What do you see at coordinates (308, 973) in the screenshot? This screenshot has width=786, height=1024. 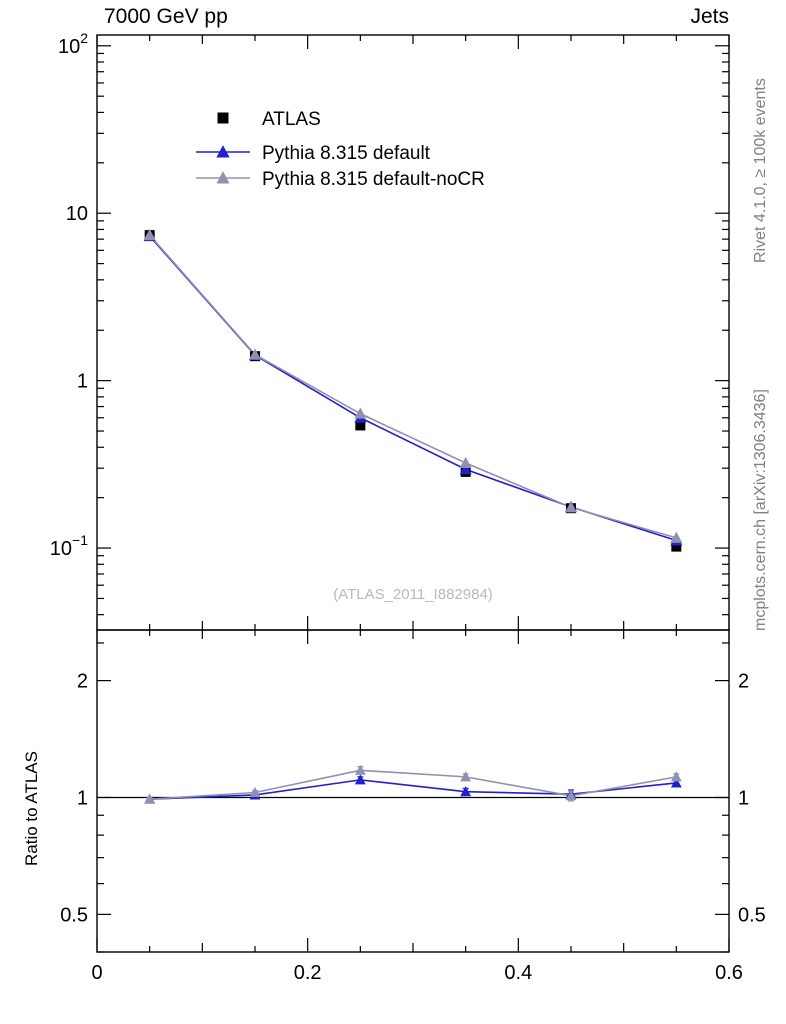 I see `svg-text: 0.2` at bounding box center [308, 973].